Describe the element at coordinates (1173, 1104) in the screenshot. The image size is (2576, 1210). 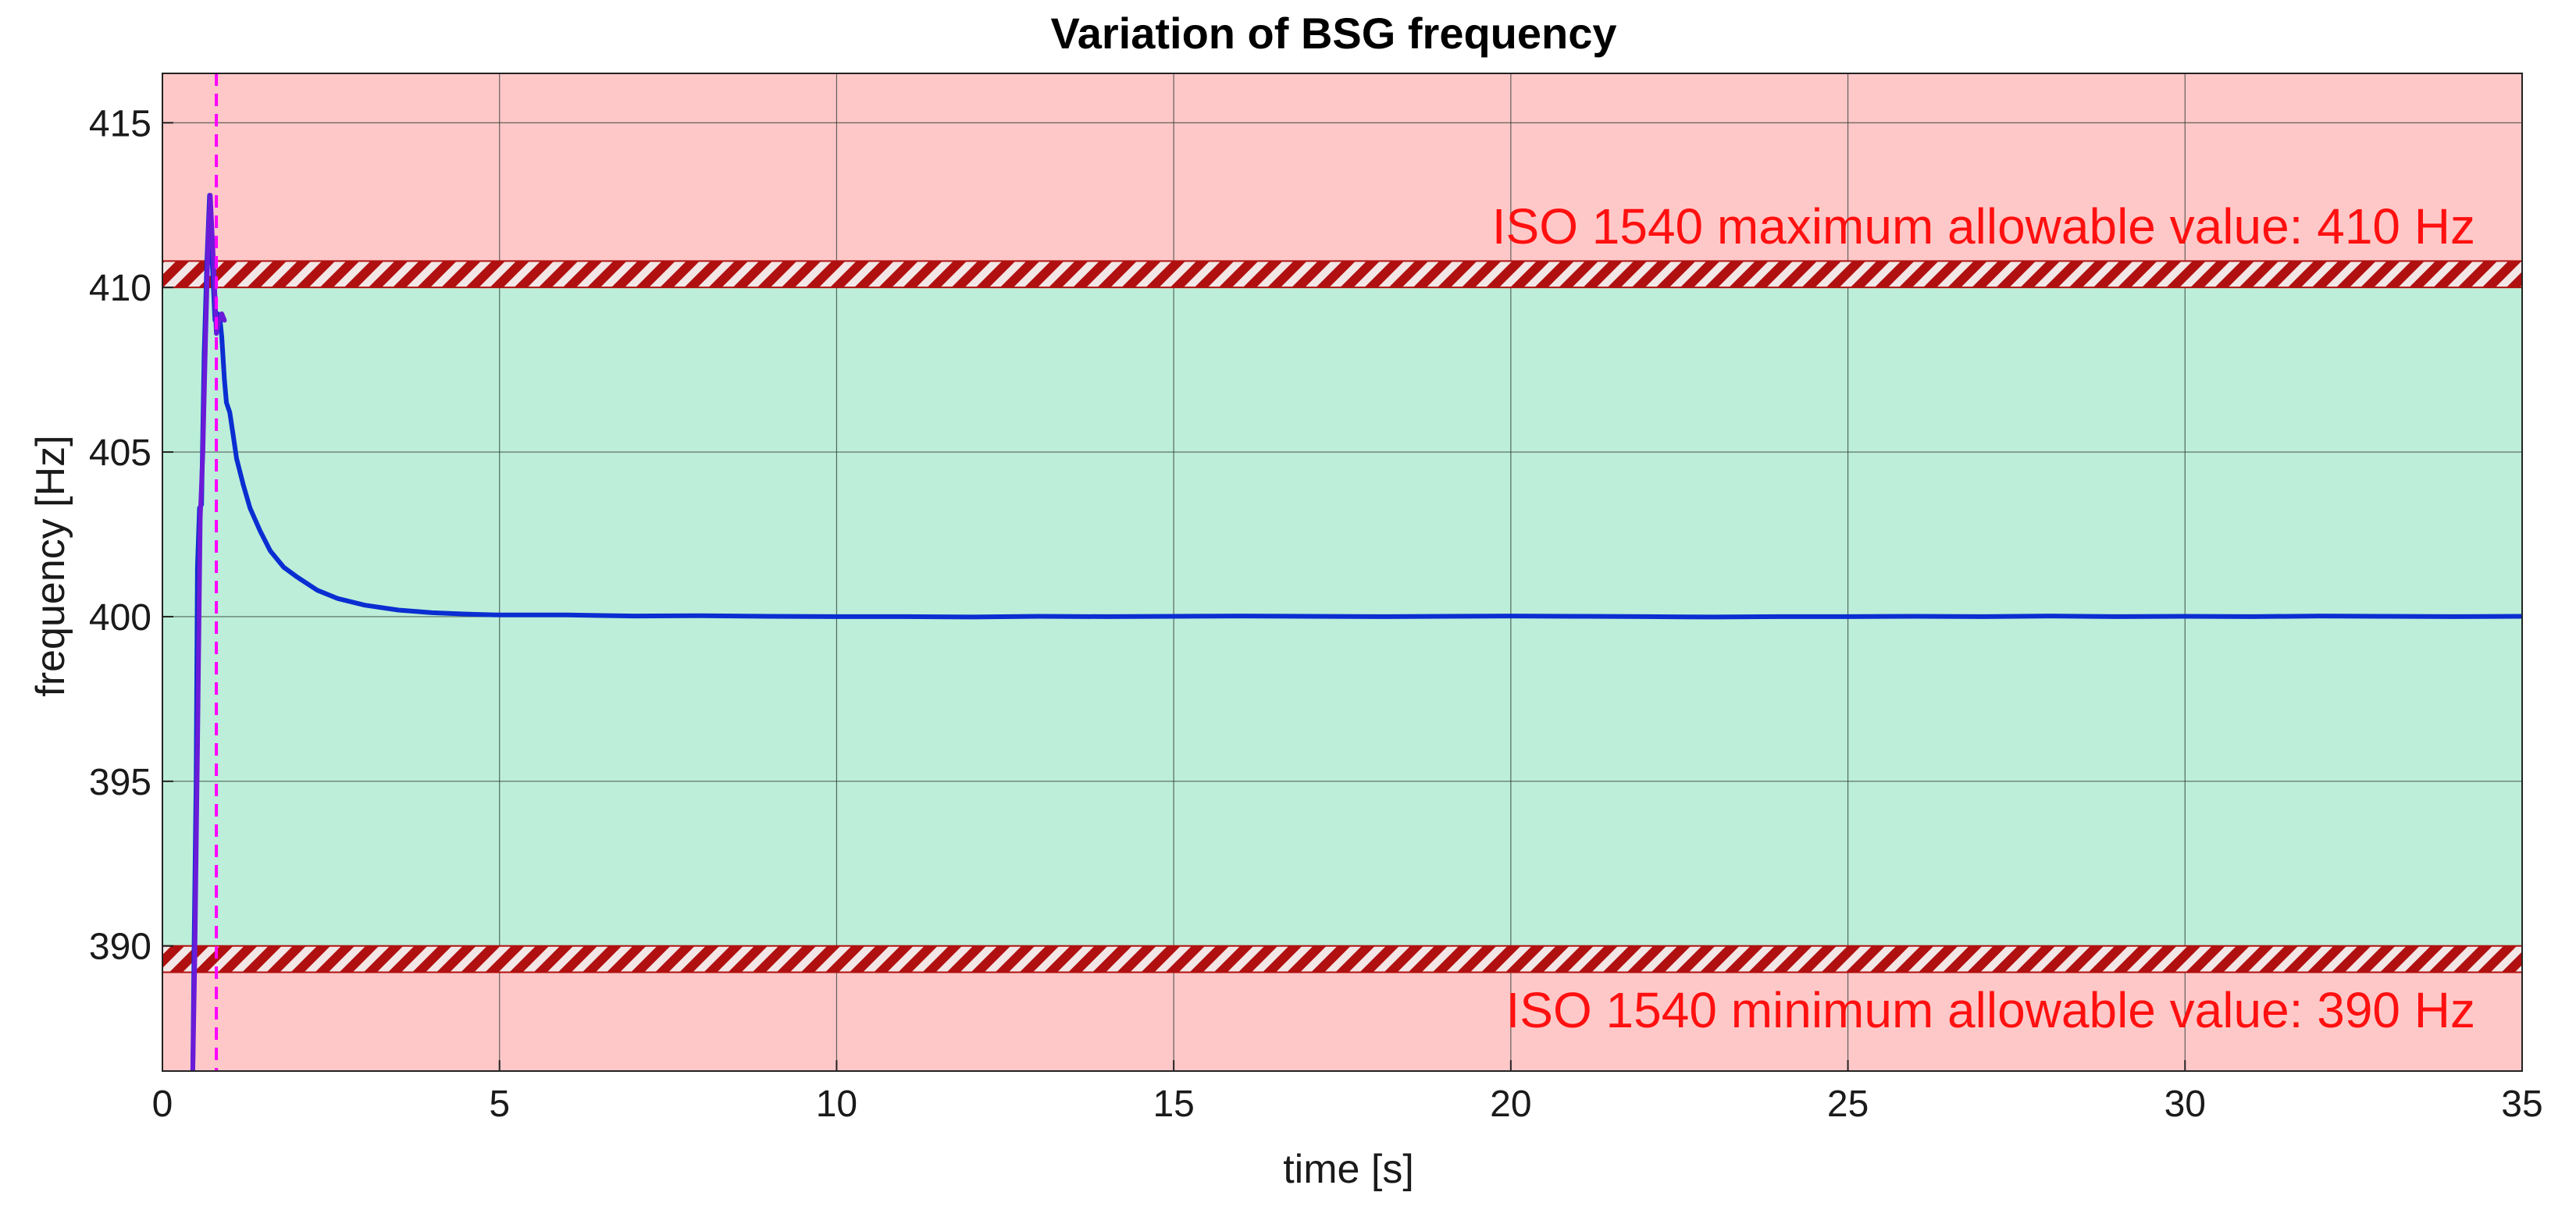
I see `x-tick-label: 15` at that location.